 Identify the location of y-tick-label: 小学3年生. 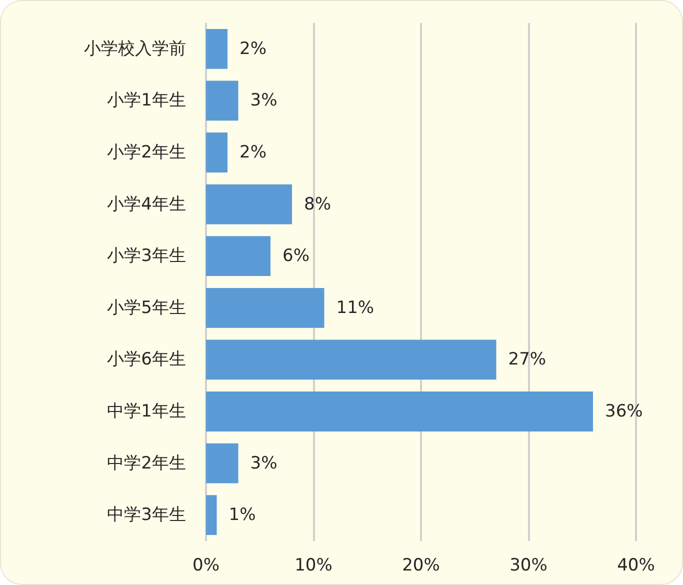
(146, 256).